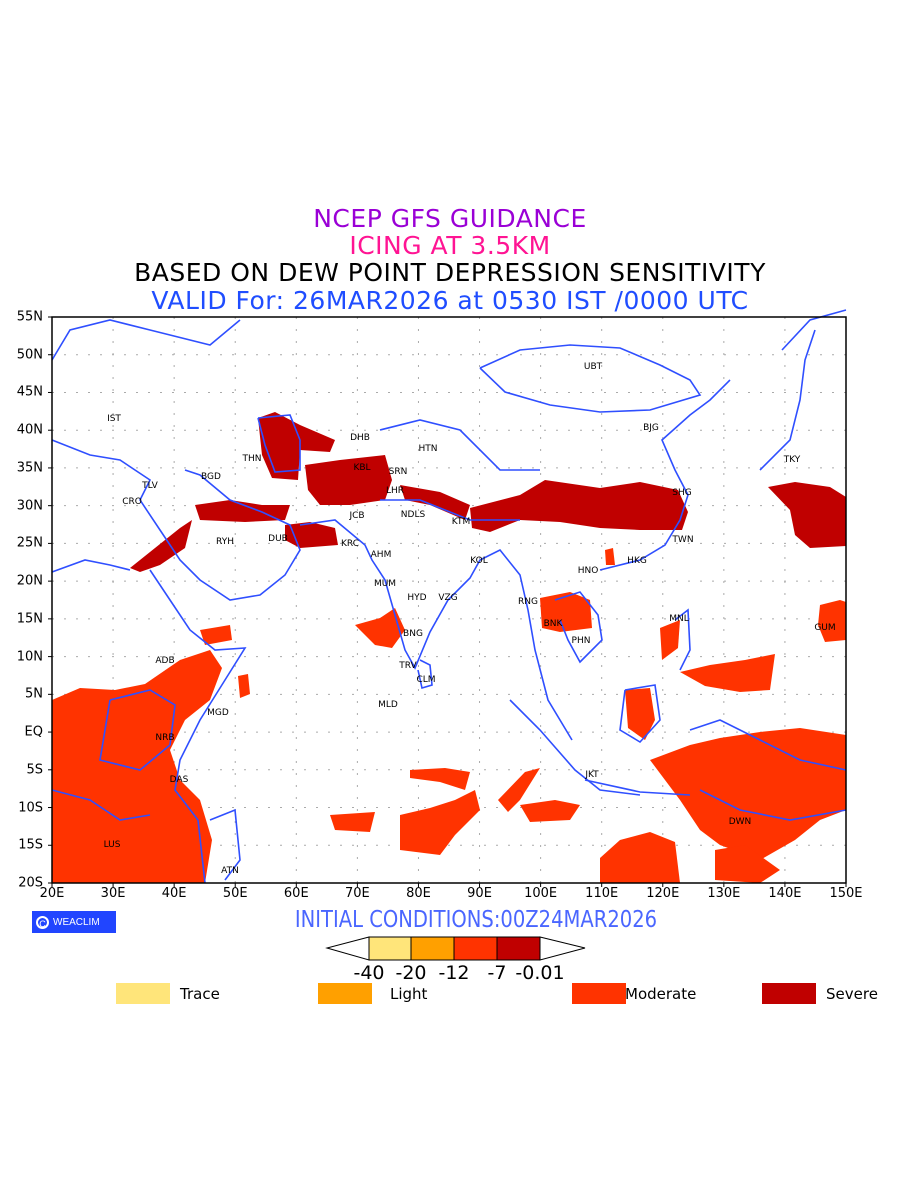 This screenshot has width=900, height=1200. Describe the element at coordinates (369, 973) in the screenshot. I see `colorbar-label: -40` at that location.